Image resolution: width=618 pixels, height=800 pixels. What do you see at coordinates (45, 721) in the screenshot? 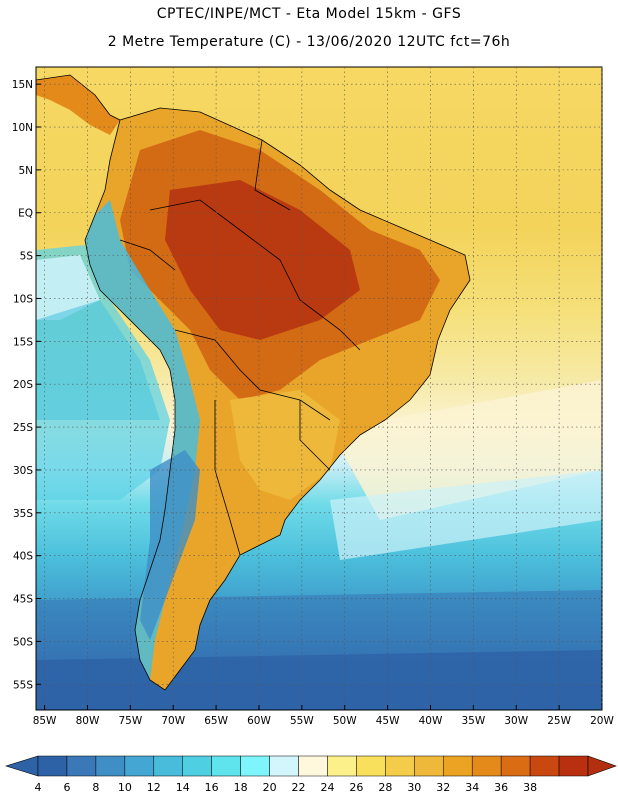
I see `lon-tick-label: 85W` at bounding box center [45, 721].